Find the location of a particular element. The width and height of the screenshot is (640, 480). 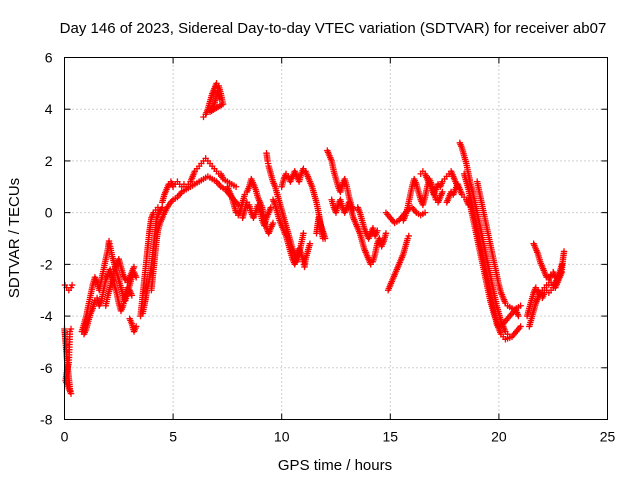

series-a1 is located at coordinates (68, 287).